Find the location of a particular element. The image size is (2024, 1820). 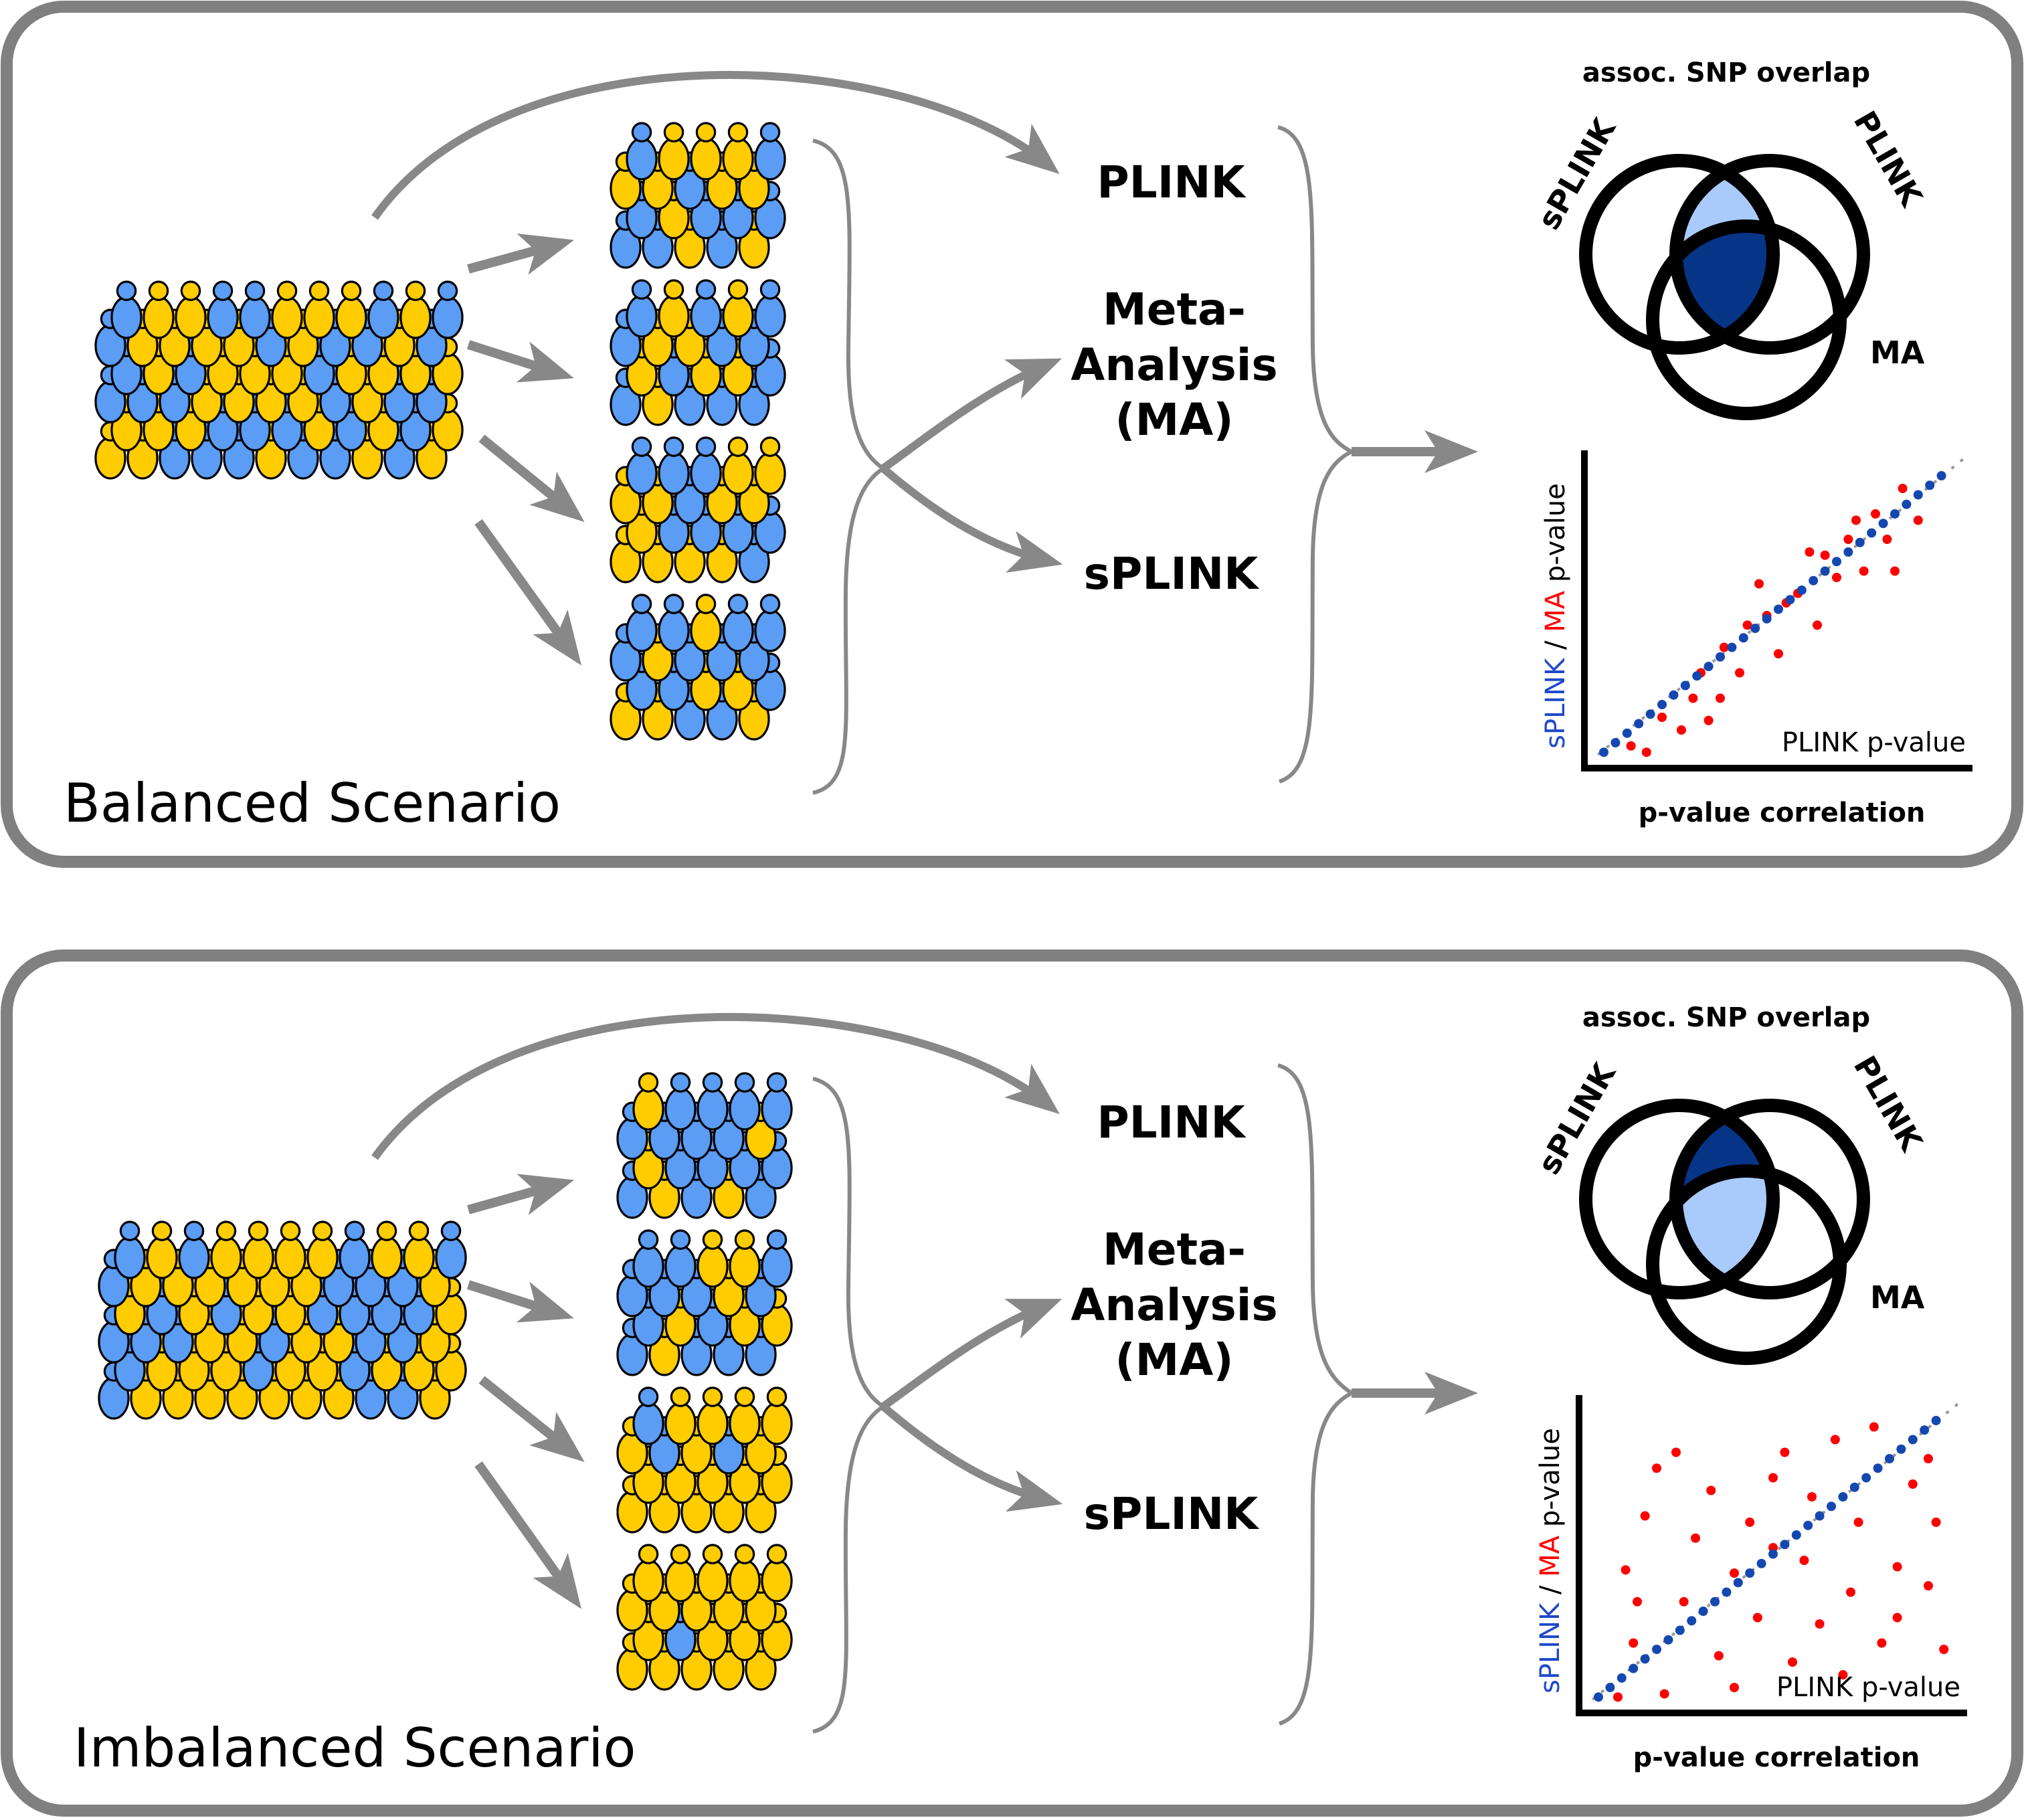

scatter-xlabel: PLINK p-value is located at coordinates (1868, 1687).